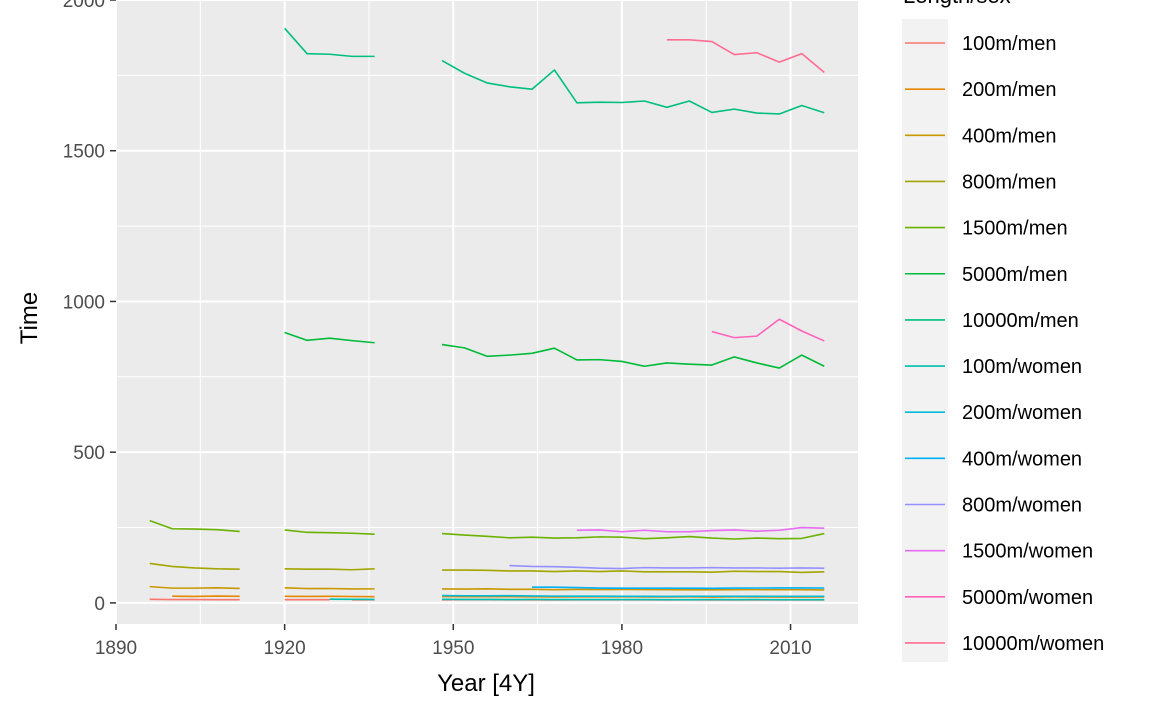  I want to click on legend-item-10000m-men: 10000m/men, so click(992, 321).